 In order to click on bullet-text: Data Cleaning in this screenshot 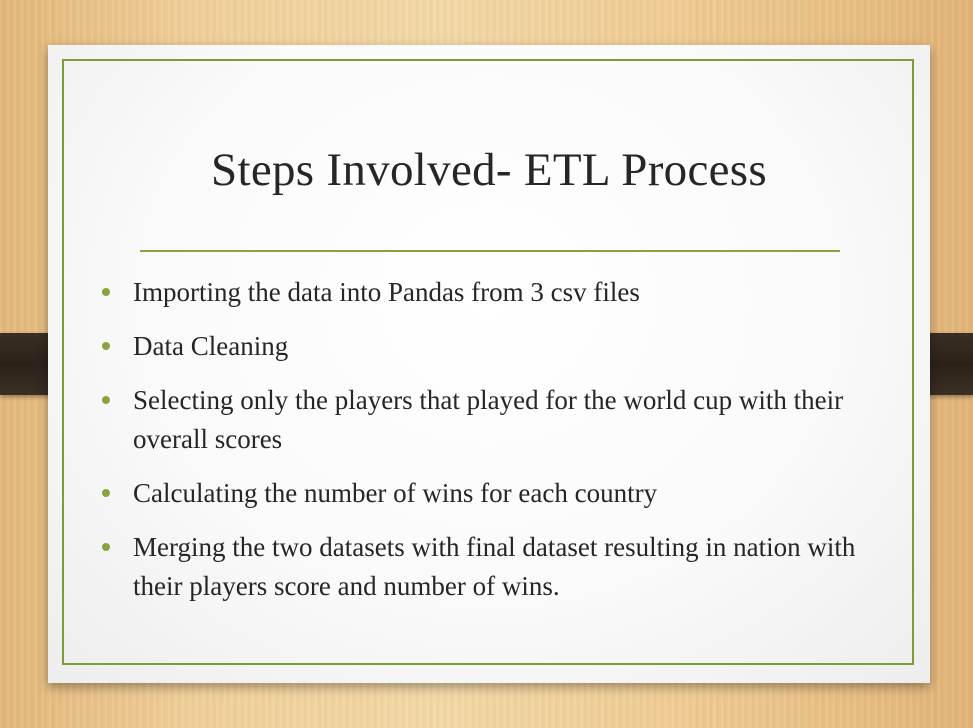, I will do `click(211, 346)`.